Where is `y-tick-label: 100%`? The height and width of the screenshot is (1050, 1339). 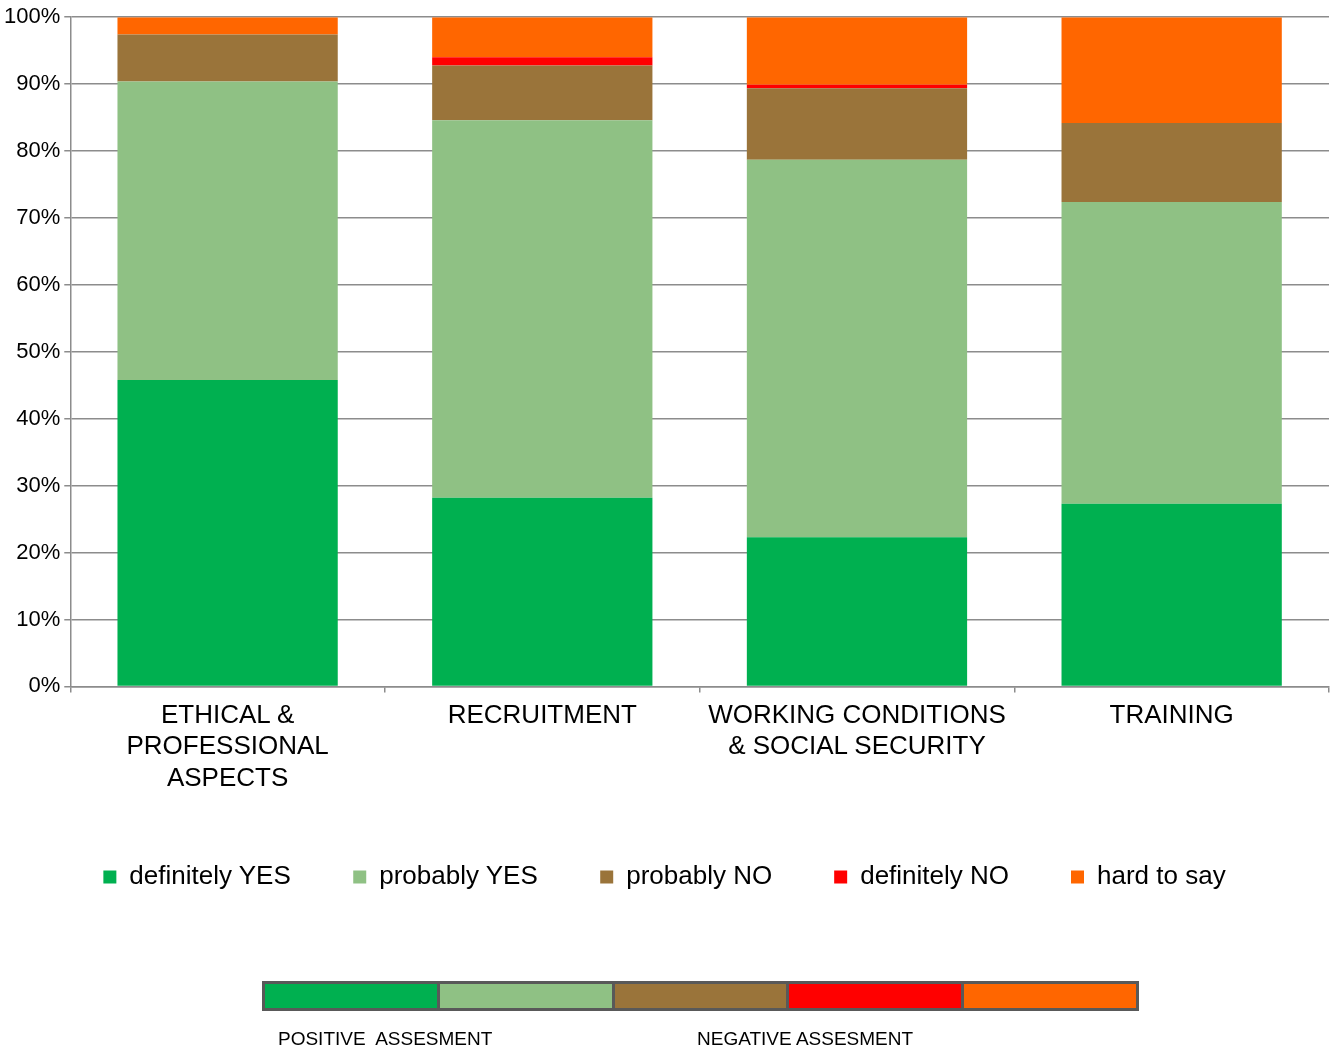
y-tick-label: 100% is located at coordinates (32, 16).